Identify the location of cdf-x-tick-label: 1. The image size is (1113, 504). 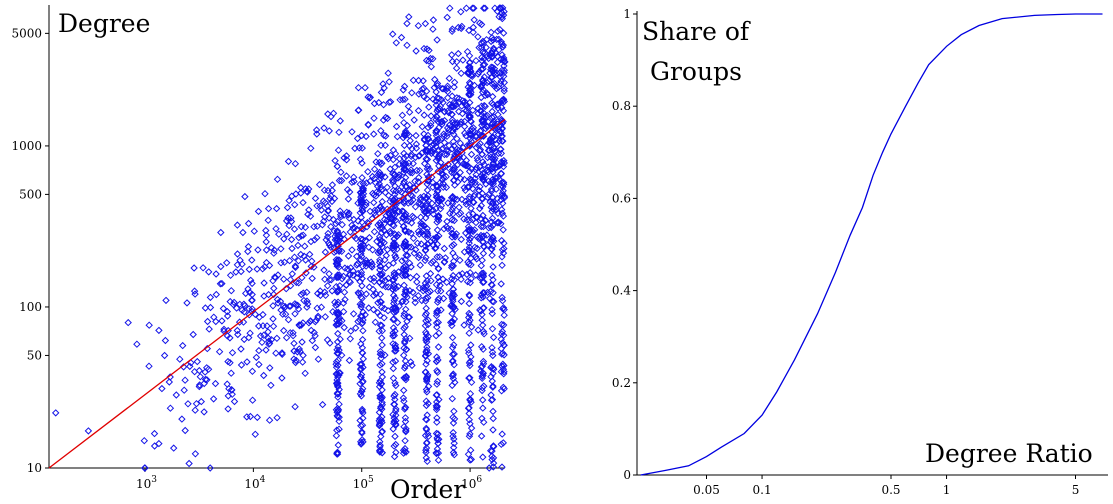
(947, 490).